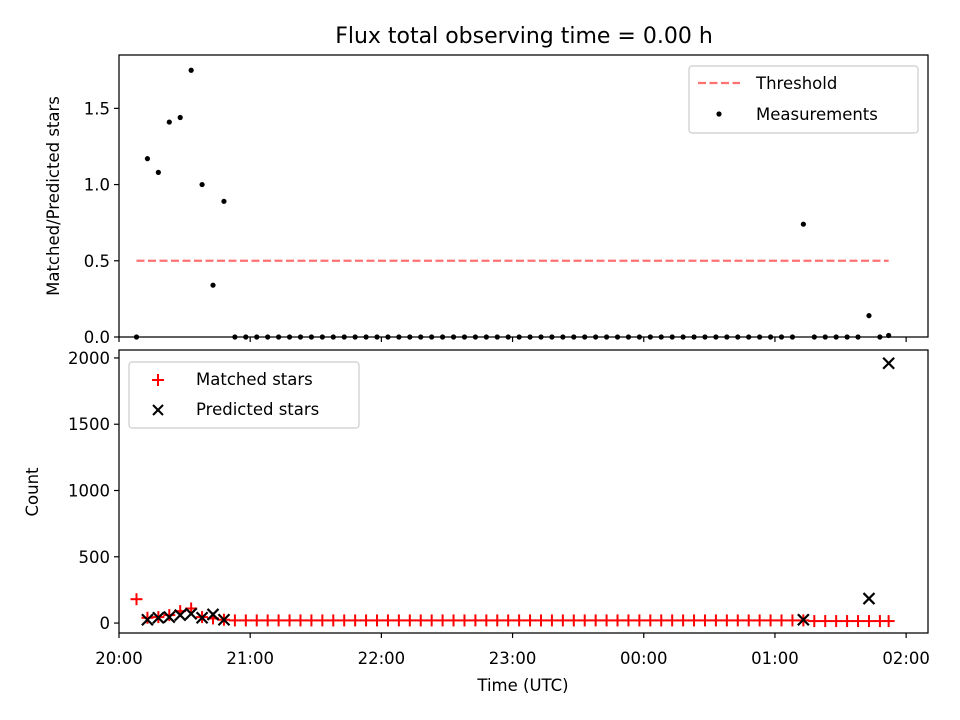 The width and height of the screenshot is (960, 720). Describe the element at coordinates (89, 424) in the screenshot. I see `y-tick-label: 1500` at that location.